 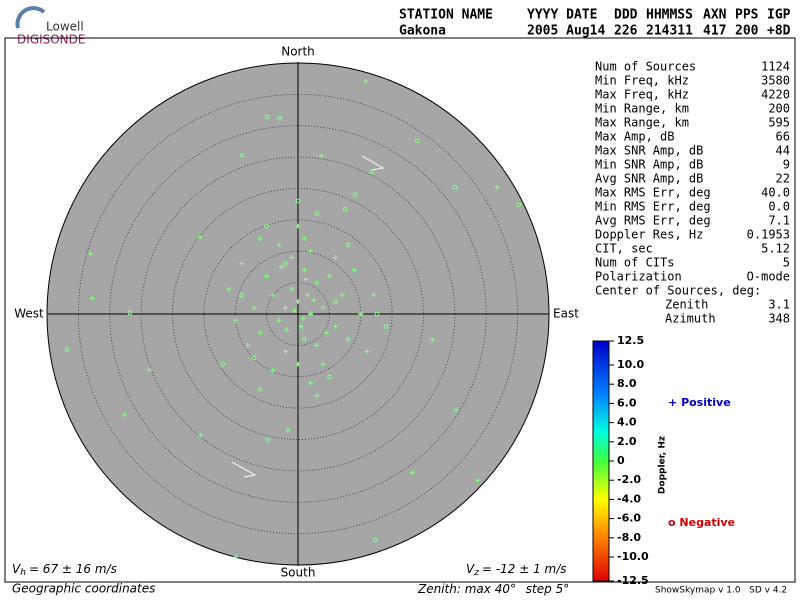 I want to click on vh: Vh = 67 ± 16 m/s, so click(x=64, y=570).